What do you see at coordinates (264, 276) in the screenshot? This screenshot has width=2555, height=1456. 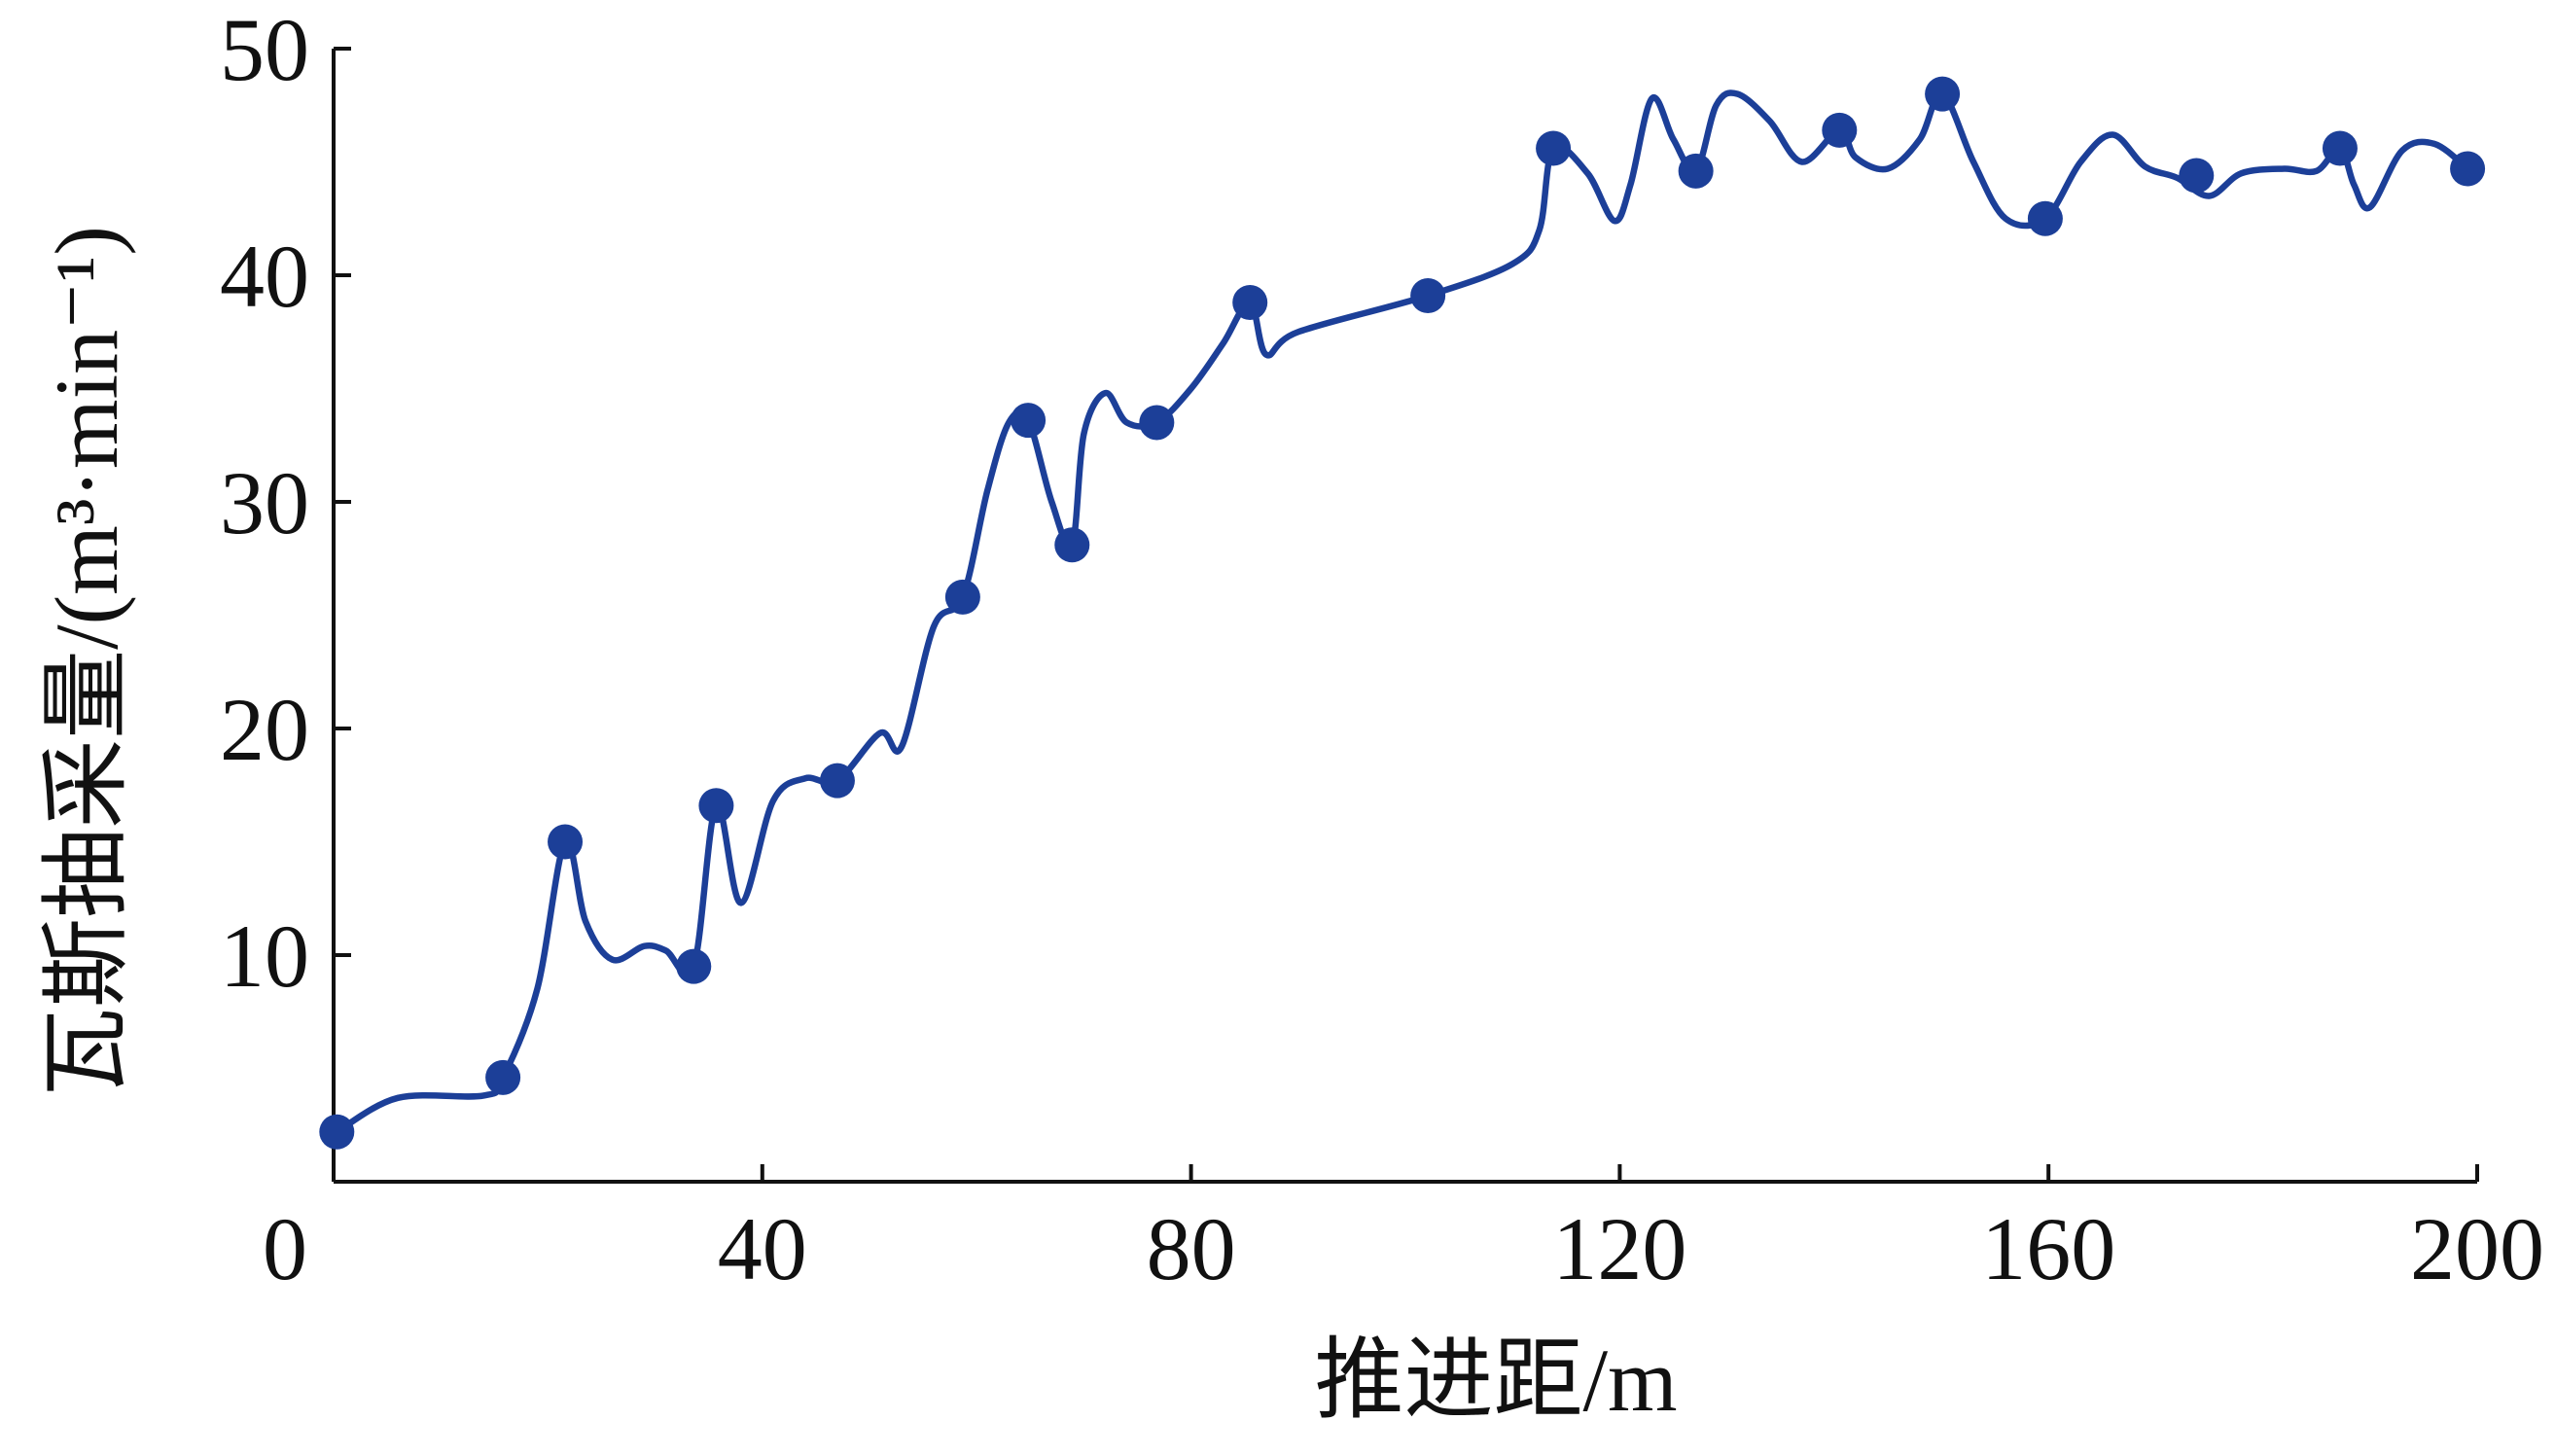 I see `y-tick-label: 40` at bounding box center [264, 276].